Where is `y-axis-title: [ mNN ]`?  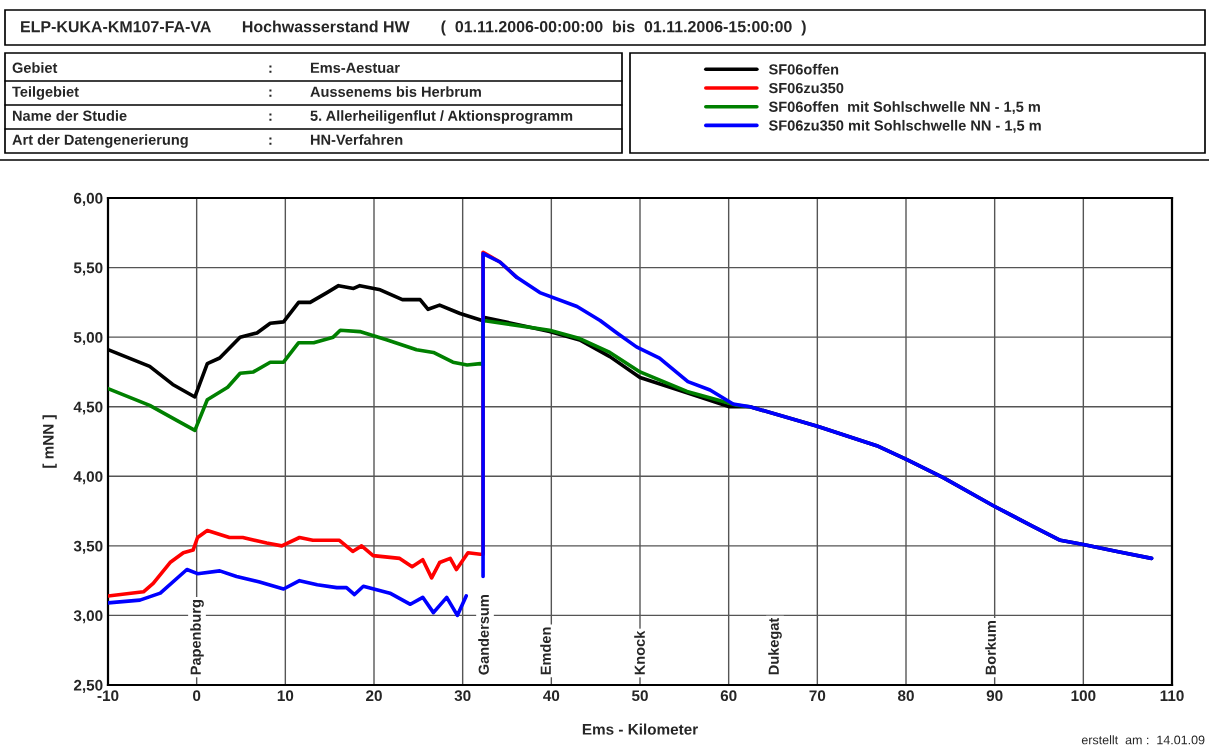
y-axis-title: [ mNN ] is located at coordinates (49, 441).